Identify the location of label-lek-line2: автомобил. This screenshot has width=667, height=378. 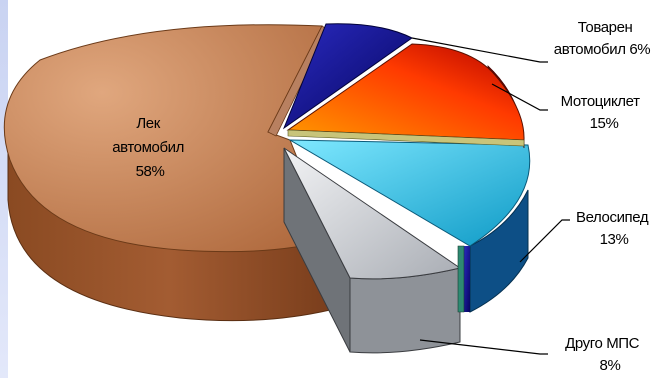
(148, 147).